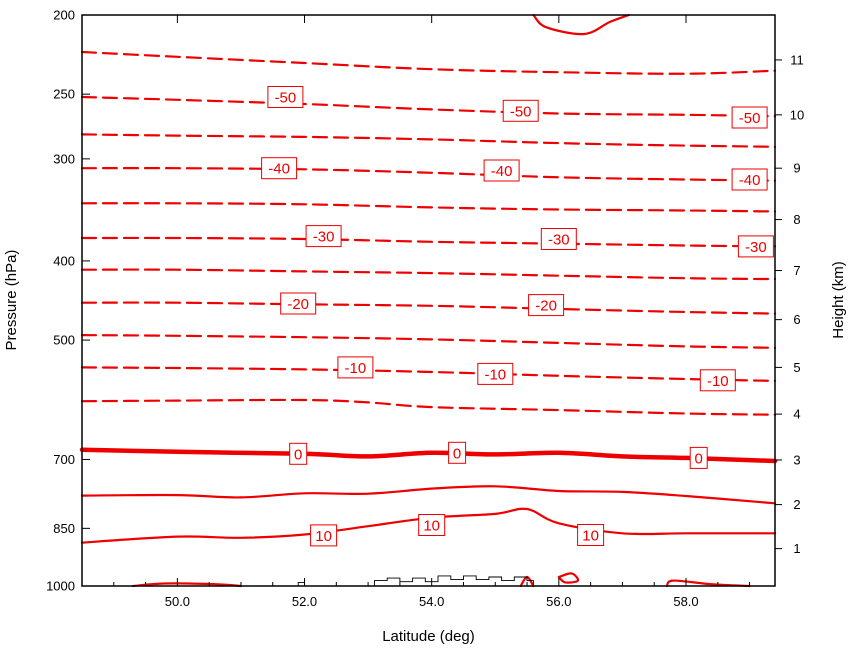  I want to click on y2-tick-label: 8, so click(796, 219).